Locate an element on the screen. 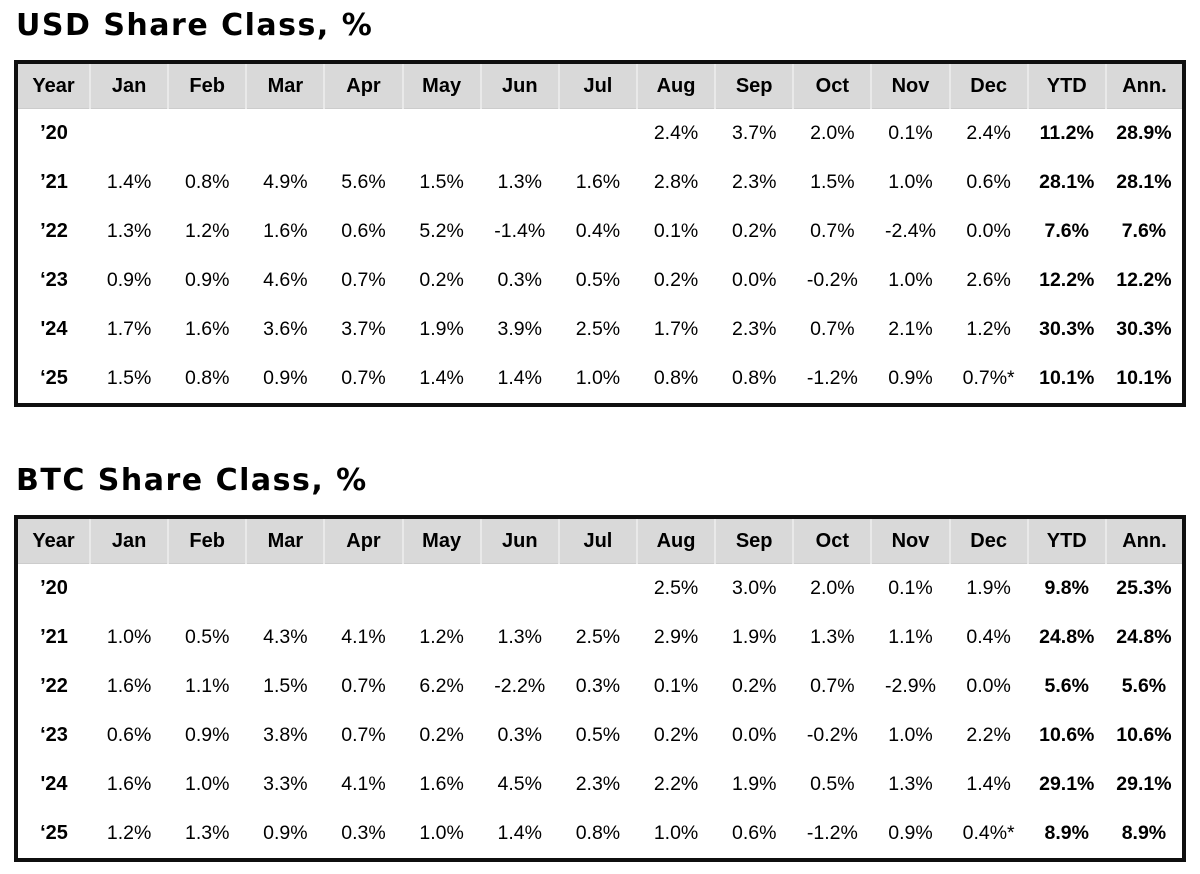  column-header-nov: Nov is located at coordinates (910, 540).